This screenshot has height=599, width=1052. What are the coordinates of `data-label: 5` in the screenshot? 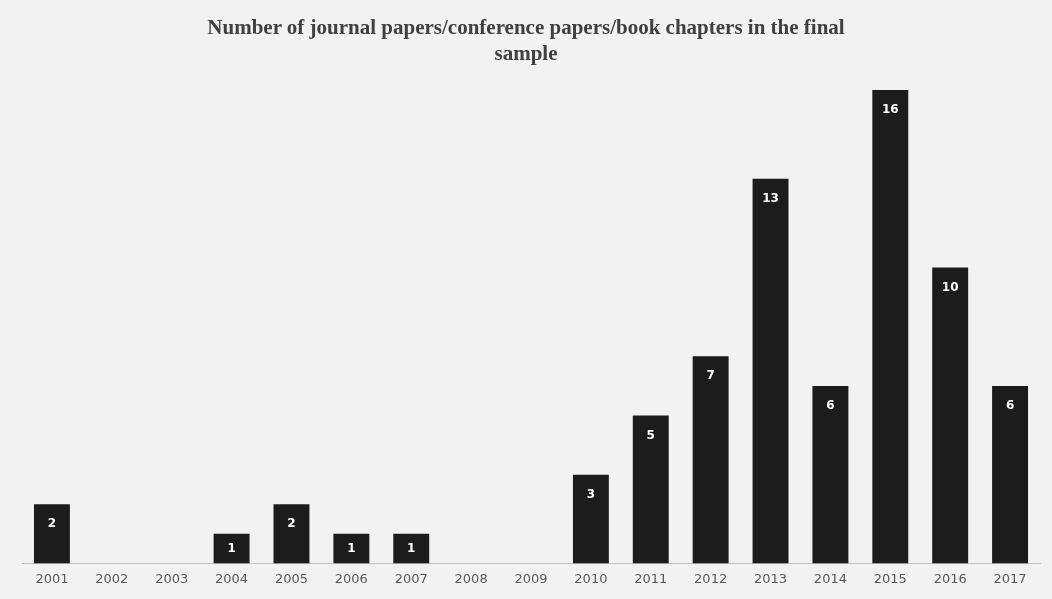 It's located at (650, 434).